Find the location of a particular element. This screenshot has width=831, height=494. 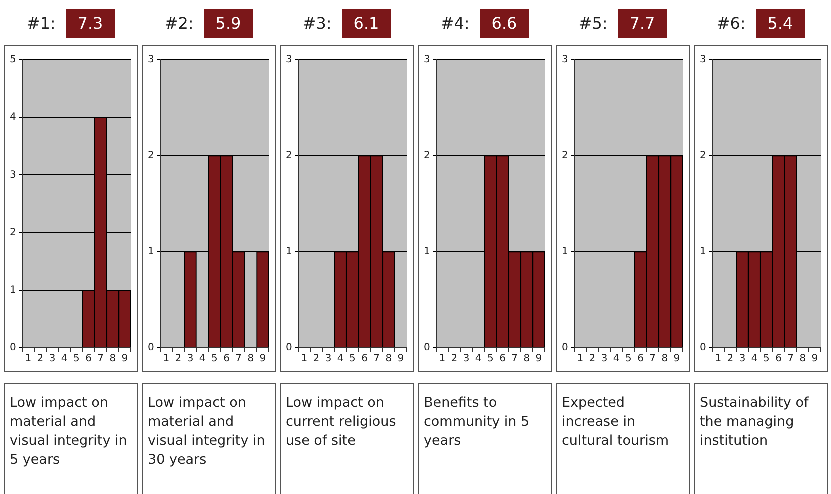

chart-title: #4: is located at coordinates (455, 23).